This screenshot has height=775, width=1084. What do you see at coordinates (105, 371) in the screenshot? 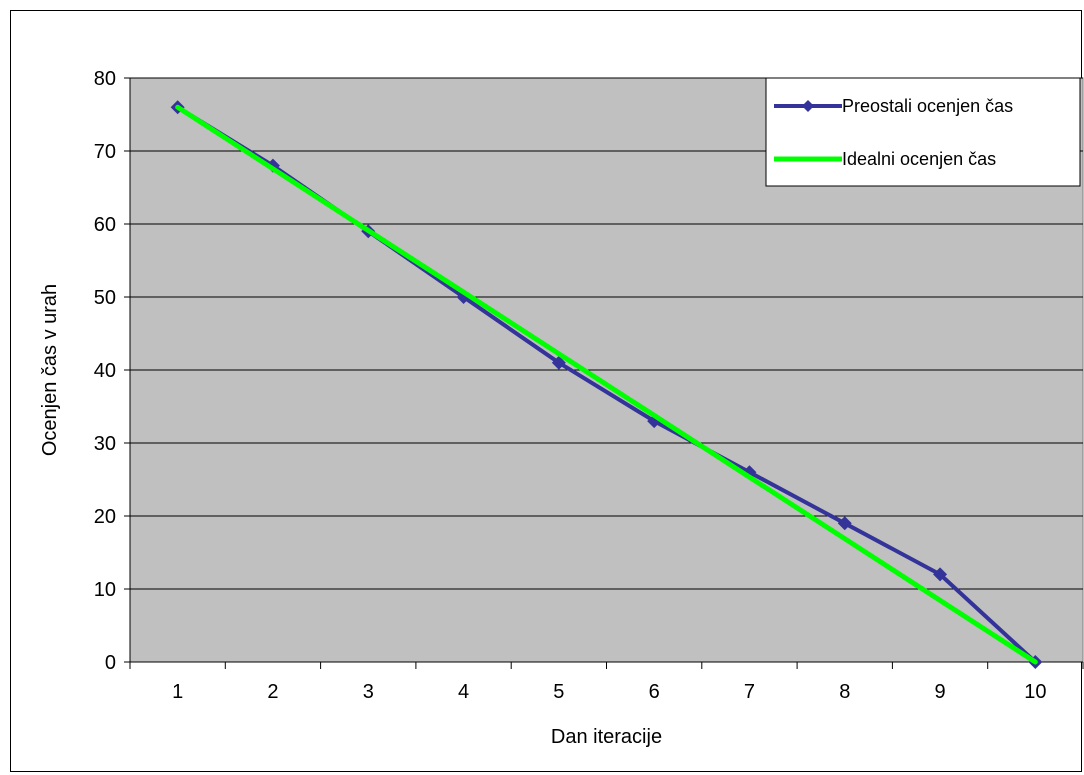
I see `y-tick-label: 40` at bounding box center [105, 371].